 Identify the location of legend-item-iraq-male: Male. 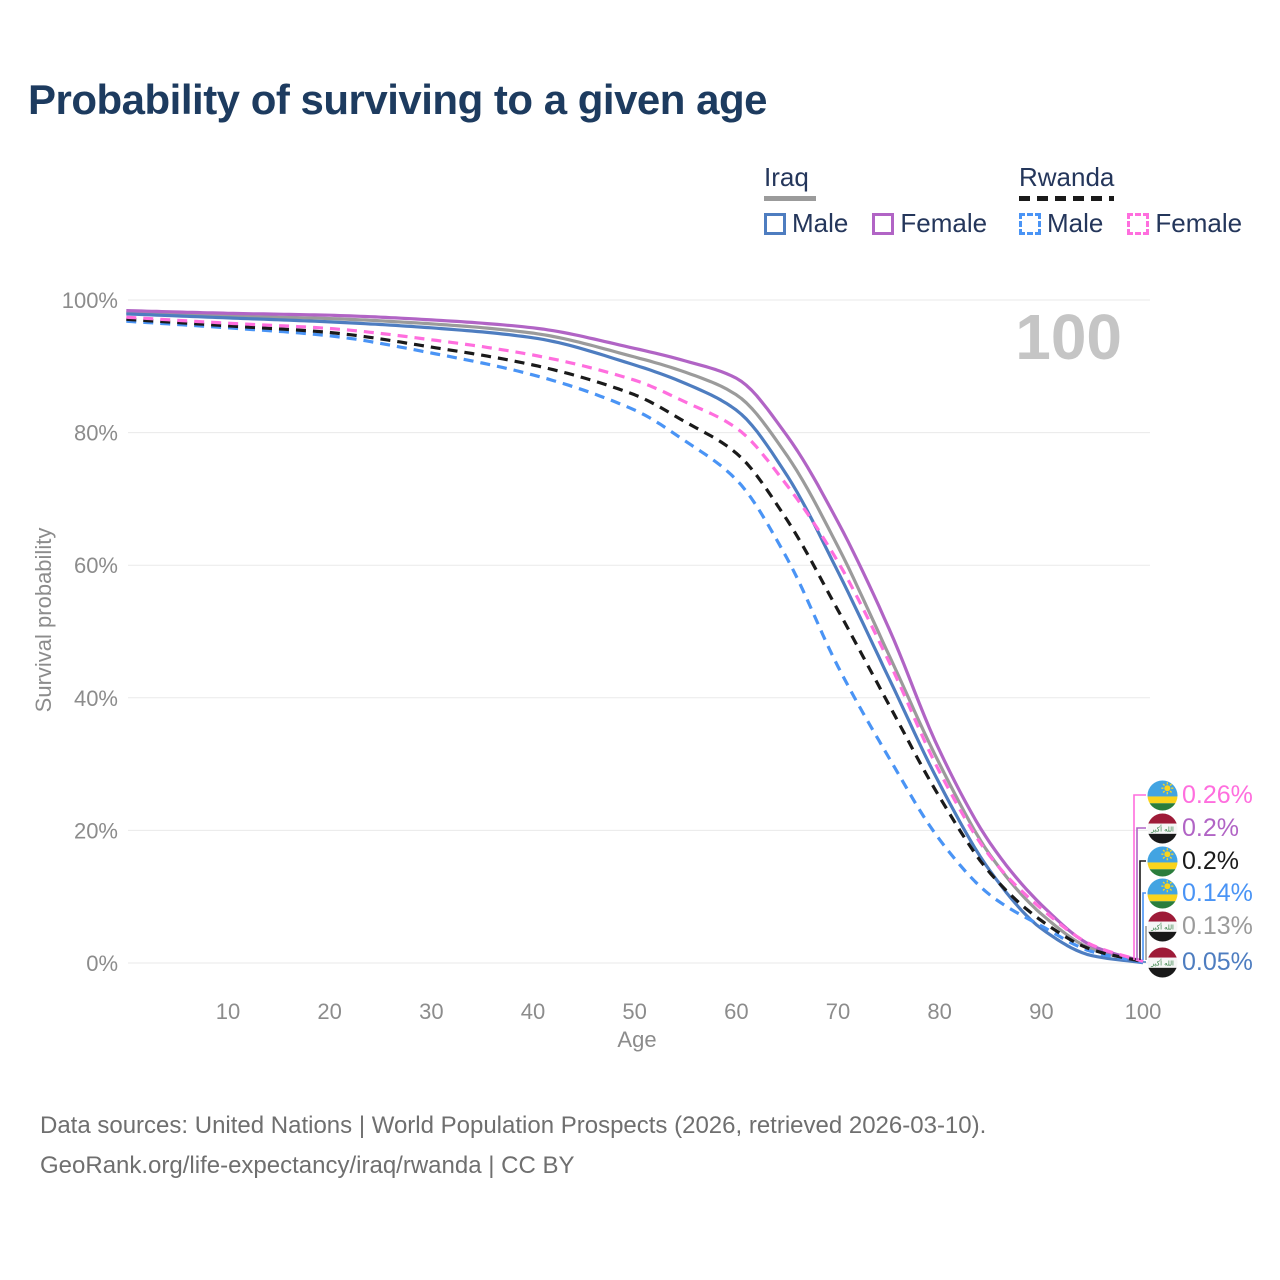
(806, 223).